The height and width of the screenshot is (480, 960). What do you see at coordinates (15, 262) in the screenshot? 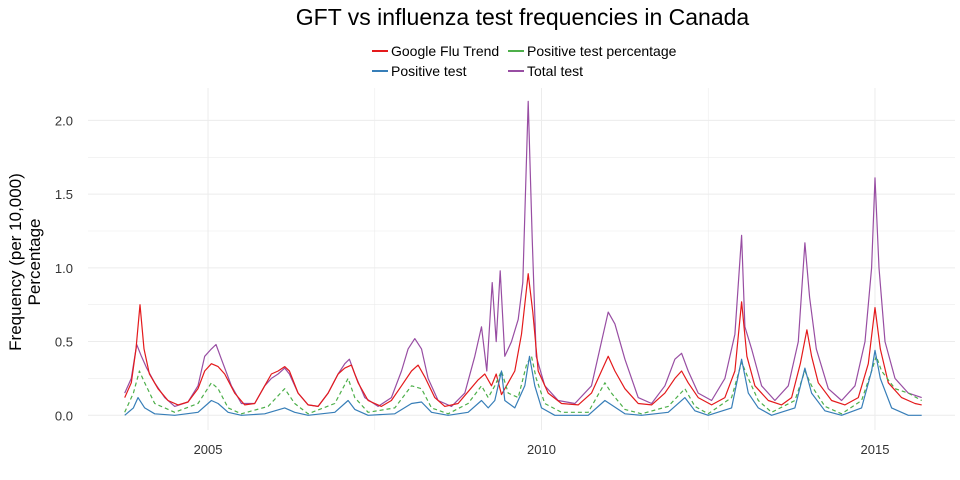
I see `y-axis-title: Frequency (per 10,000)` at bounding box center [15, 262].